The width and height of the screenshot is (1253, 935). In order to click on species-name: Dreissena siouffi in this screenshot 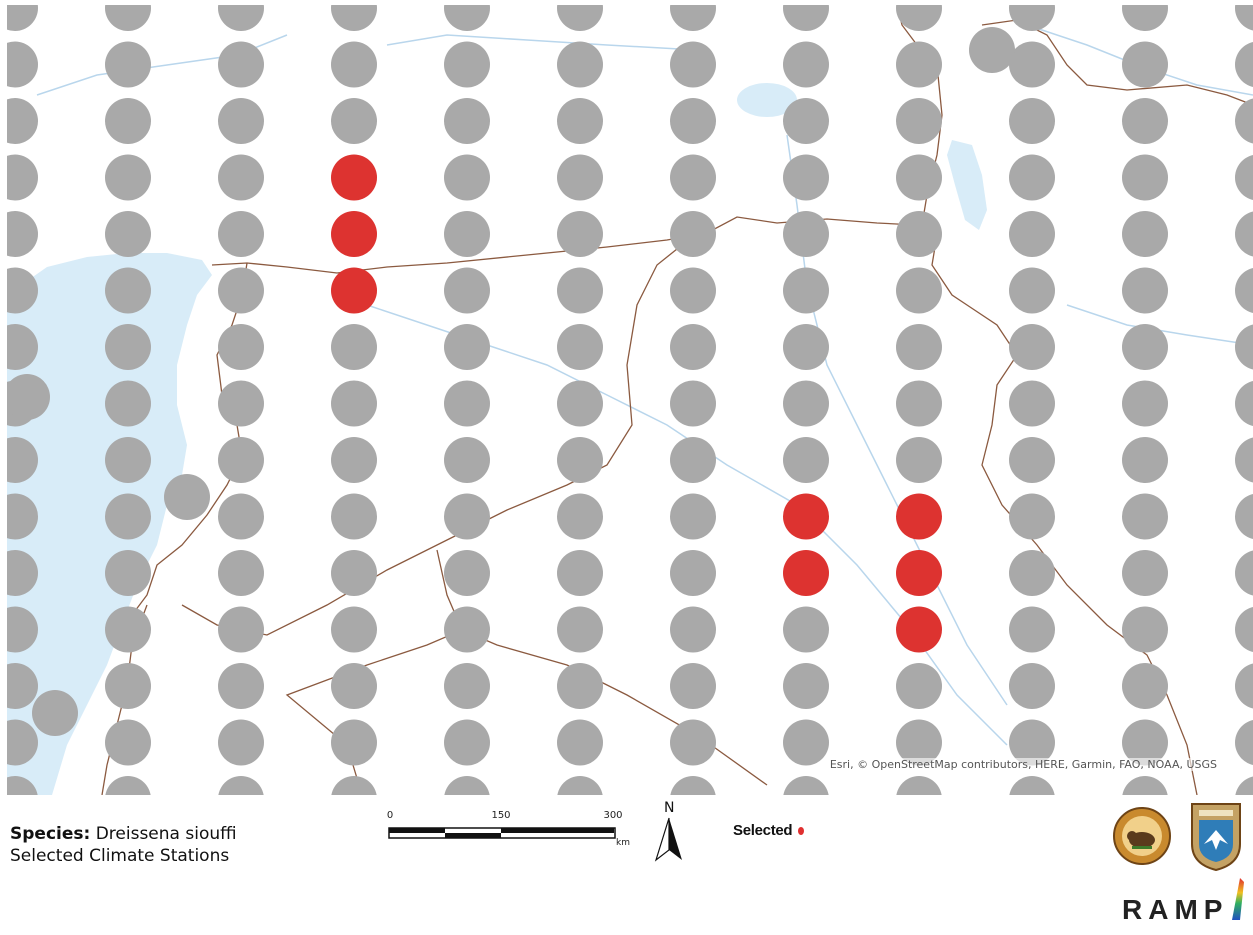, I will do `click(166, 834)`.